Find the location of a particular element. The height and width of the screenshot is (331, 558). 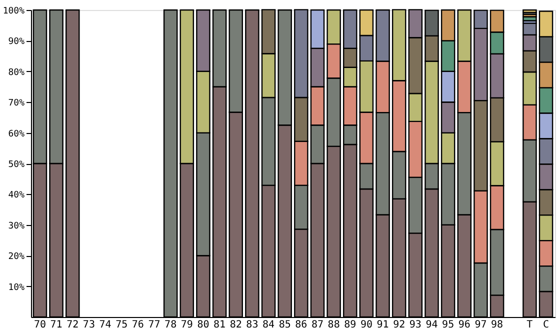

x-tick-label: 81 is located at coordinates (220, 325).